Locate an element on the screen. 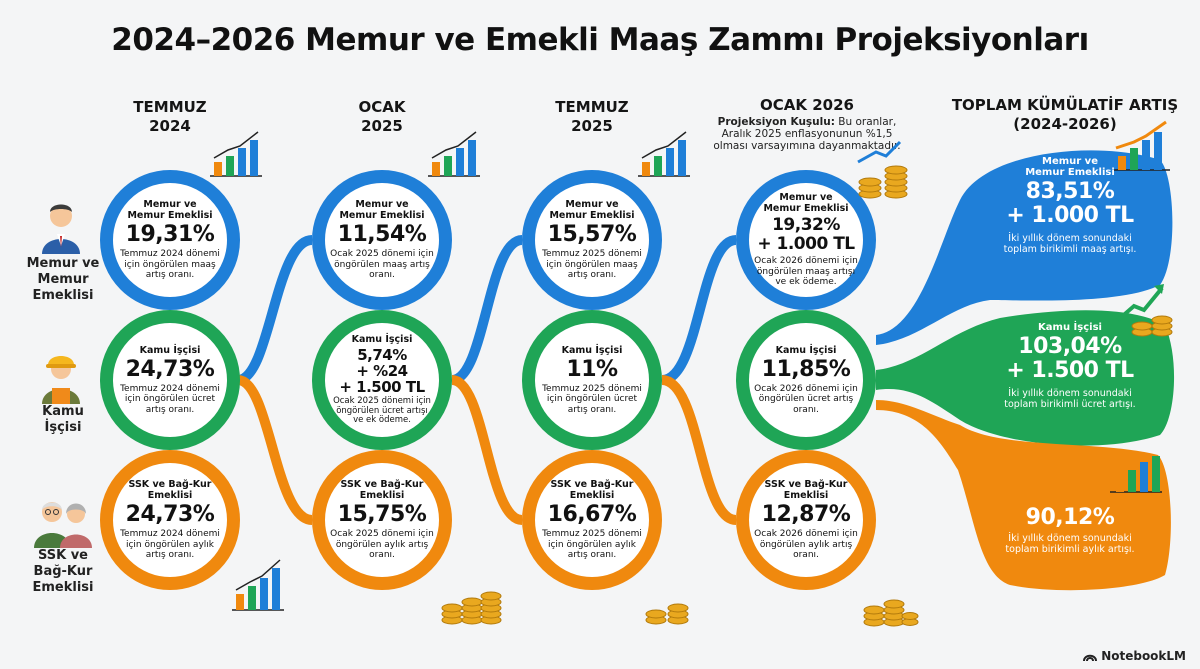  circle-value: 19,32% + 1.000 TL is located at coordinates (806, 235).